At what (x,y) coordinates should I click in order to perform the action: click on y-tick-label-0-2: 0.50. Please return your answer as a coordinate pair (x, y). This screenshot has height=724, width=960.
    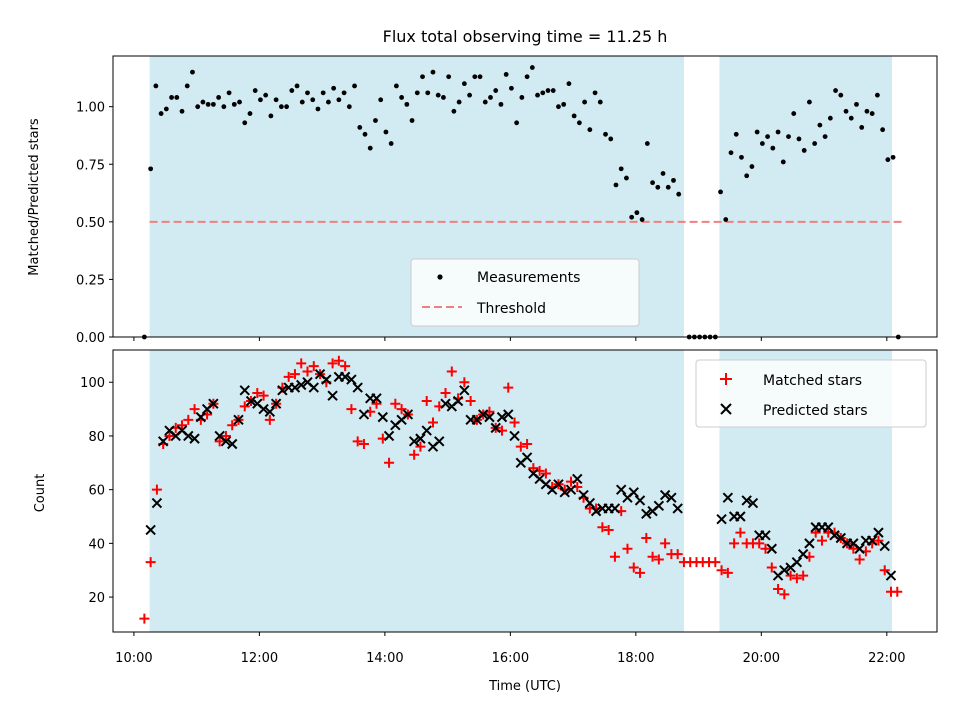
    Looking at the image, I should click on (90, 223).